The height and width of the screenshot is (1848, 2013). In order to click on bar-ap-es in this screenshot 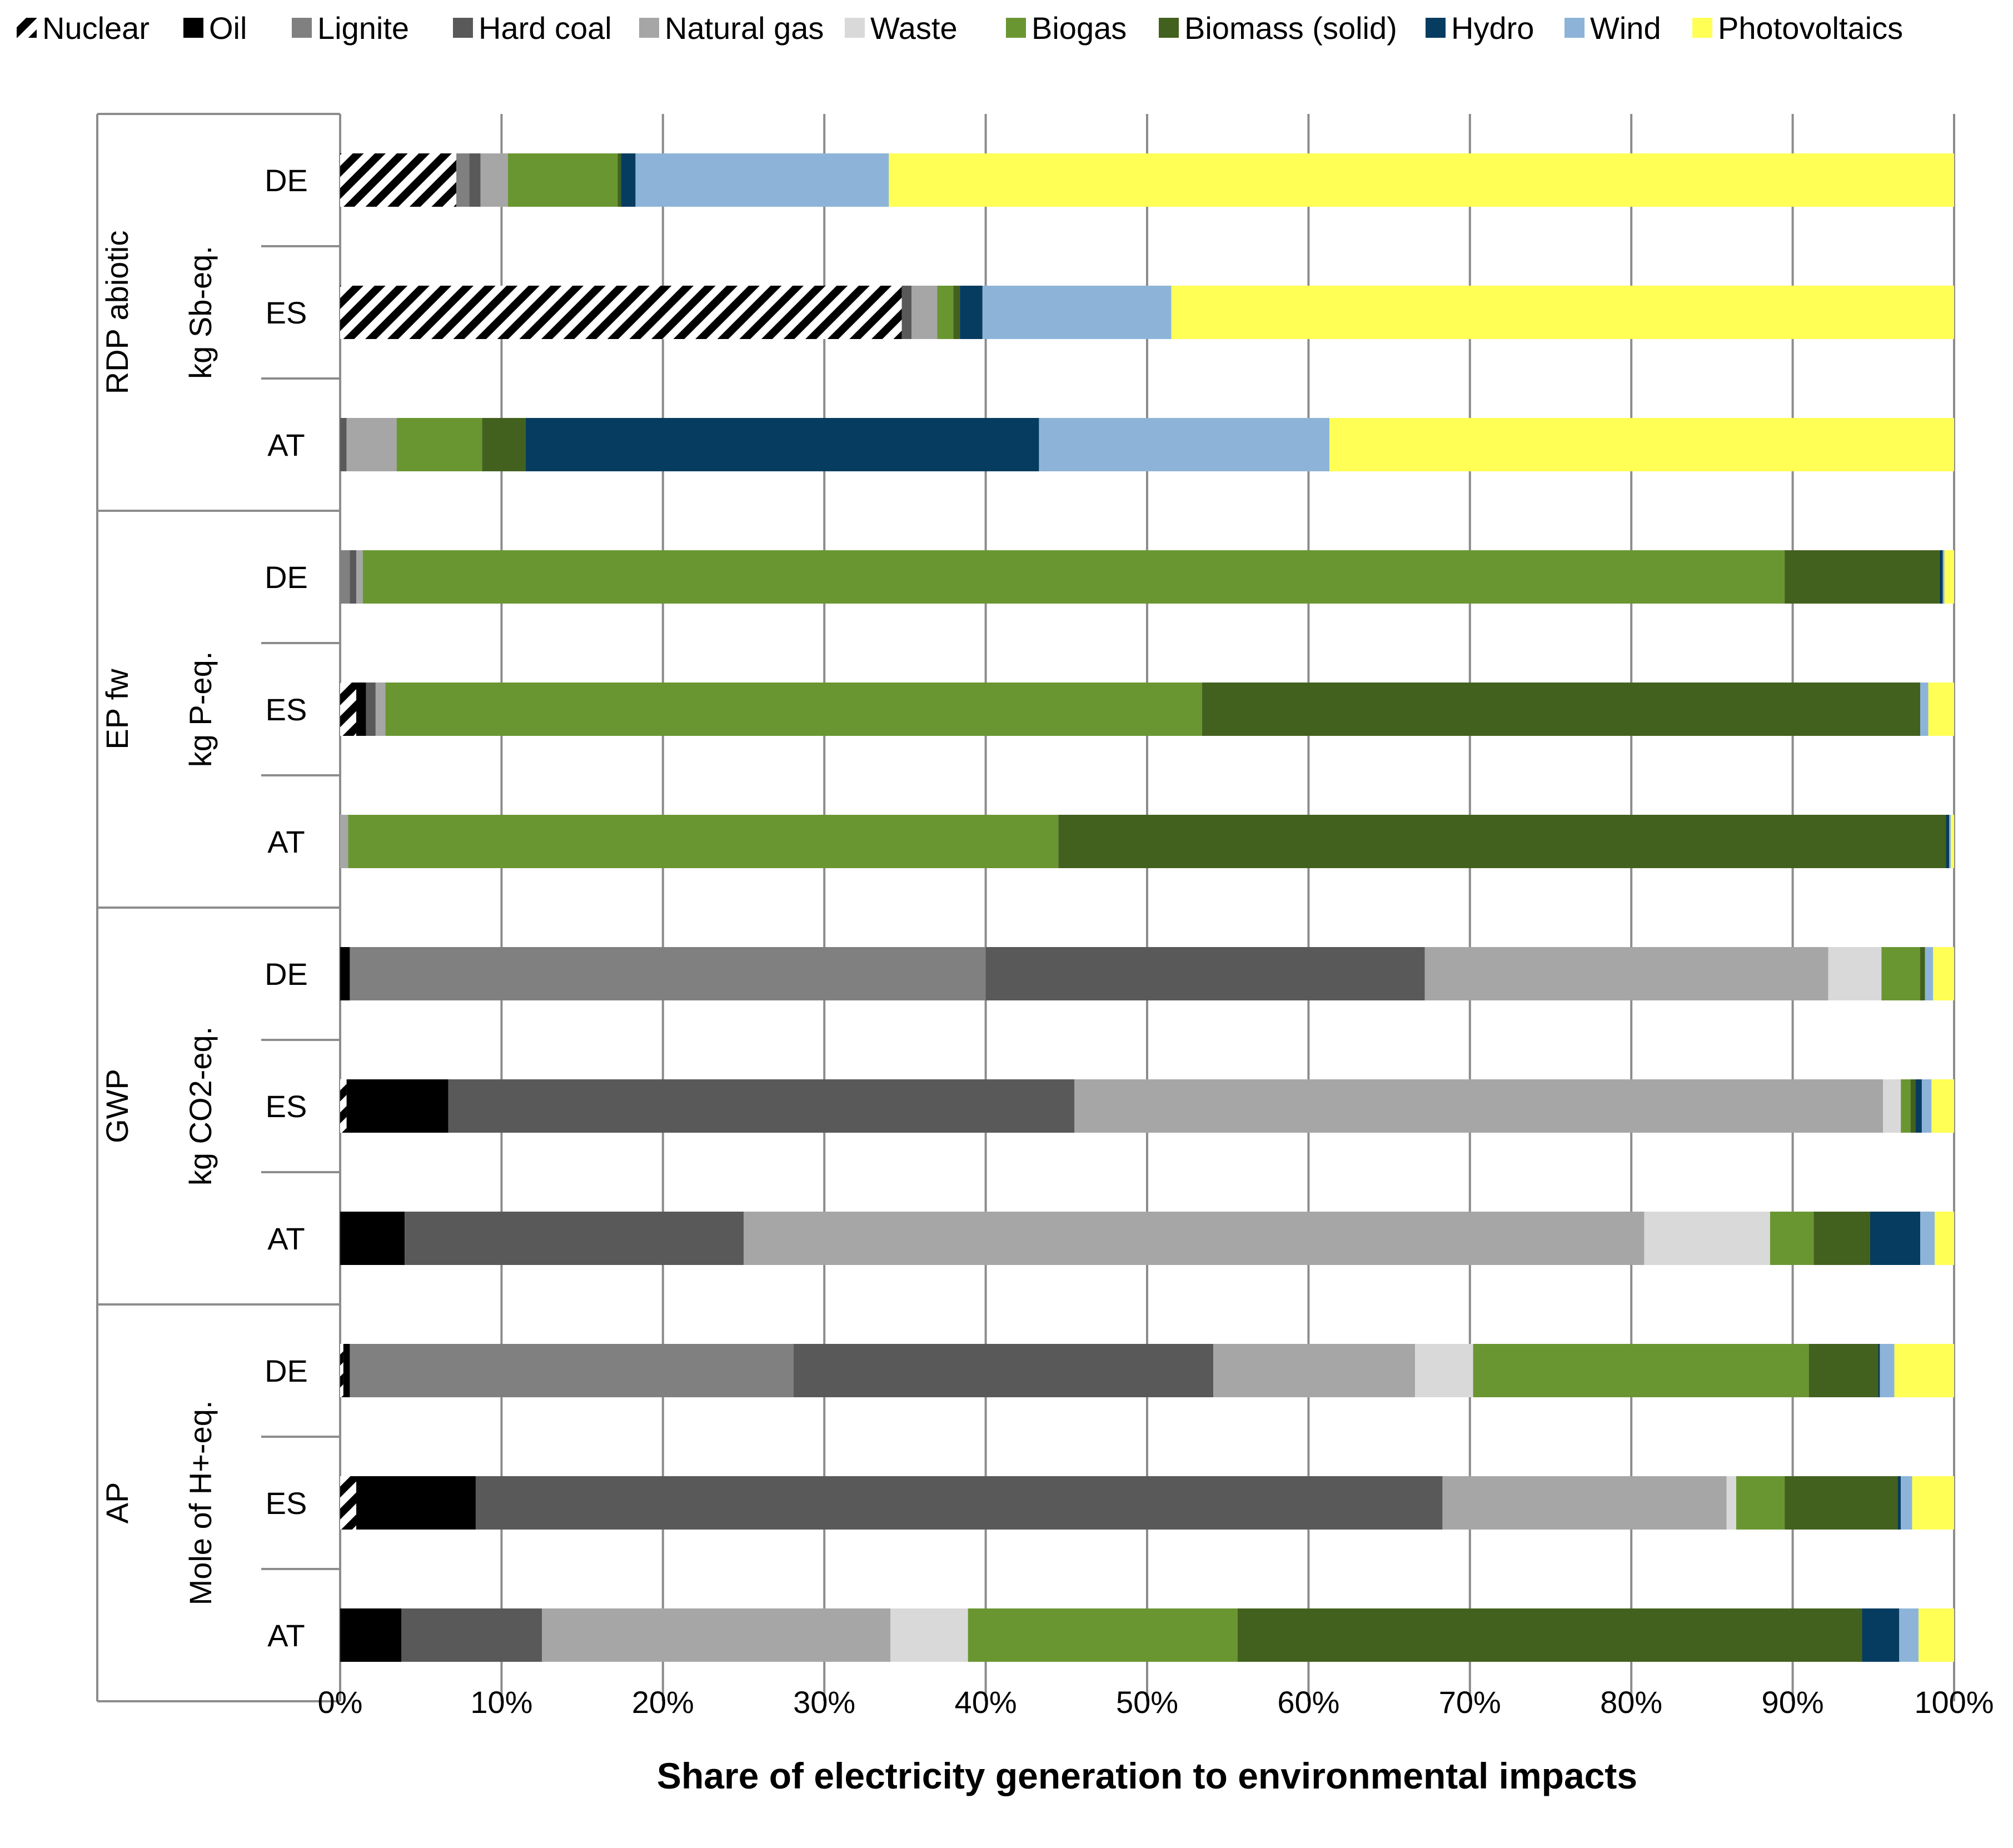, I will do `click(1147, 1503)`.